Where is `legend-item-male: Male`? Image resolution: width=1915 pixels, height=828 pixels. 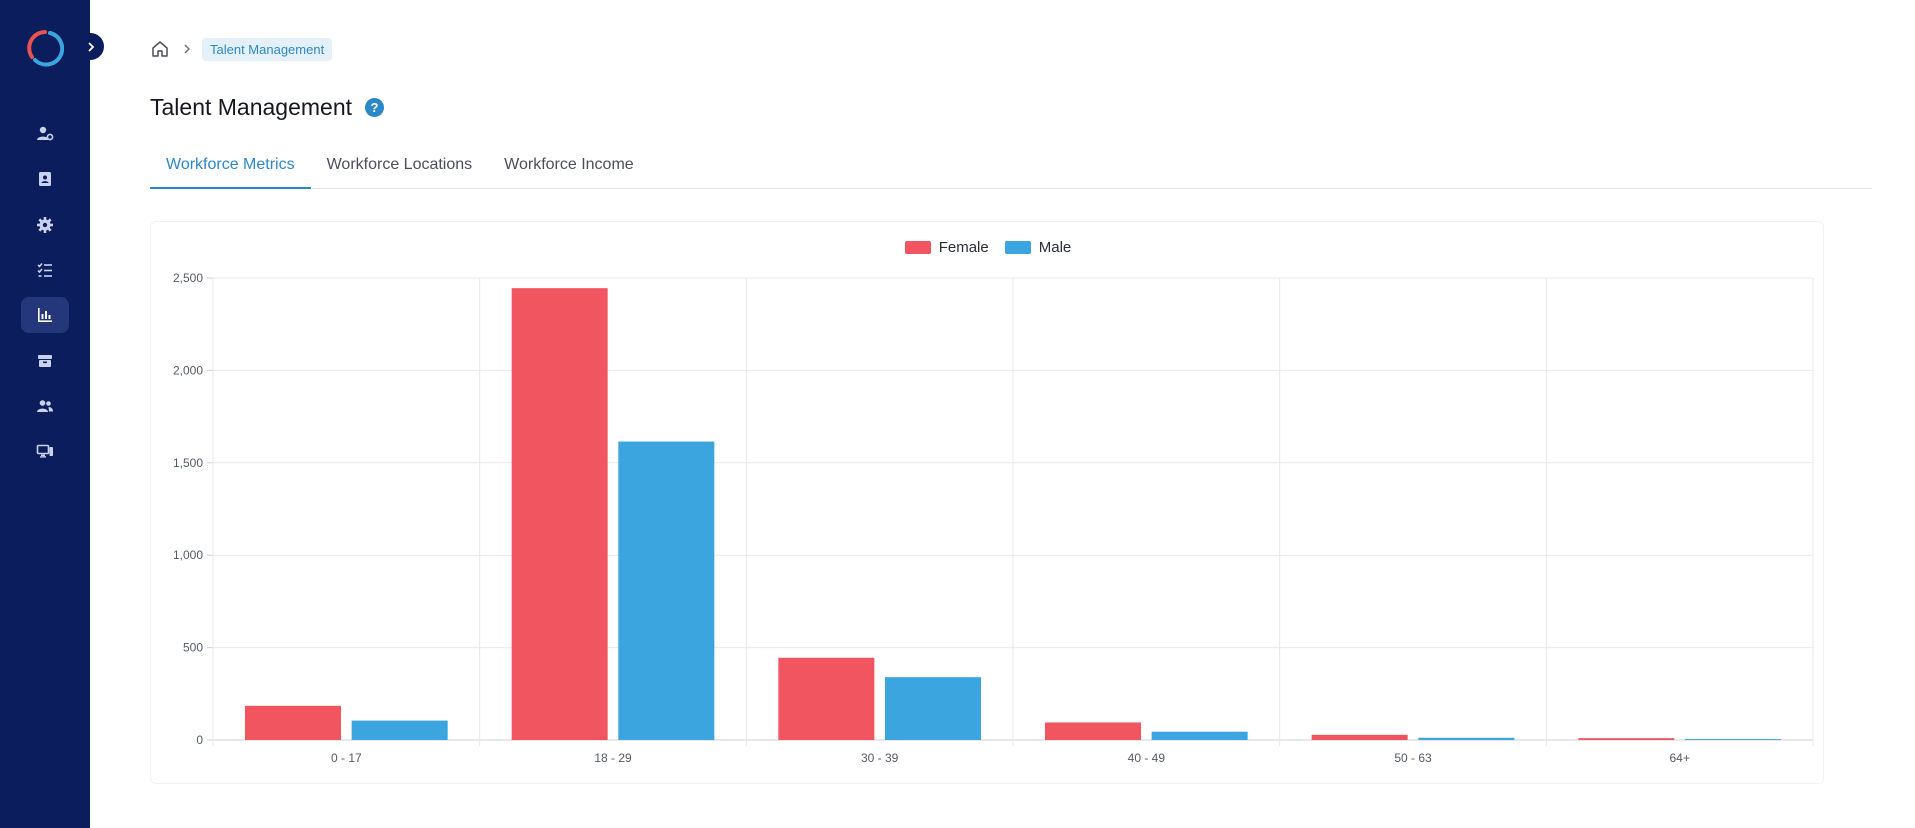
legend-item-male: Male is located at coordinates (1038, 247).